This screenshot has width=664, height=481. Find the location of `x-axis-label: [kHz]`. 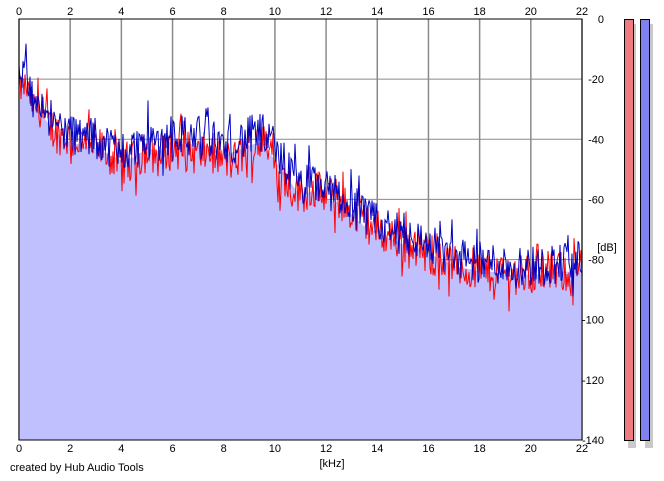

x-axis-label: [kHz] is located at coordinates (331, 464).